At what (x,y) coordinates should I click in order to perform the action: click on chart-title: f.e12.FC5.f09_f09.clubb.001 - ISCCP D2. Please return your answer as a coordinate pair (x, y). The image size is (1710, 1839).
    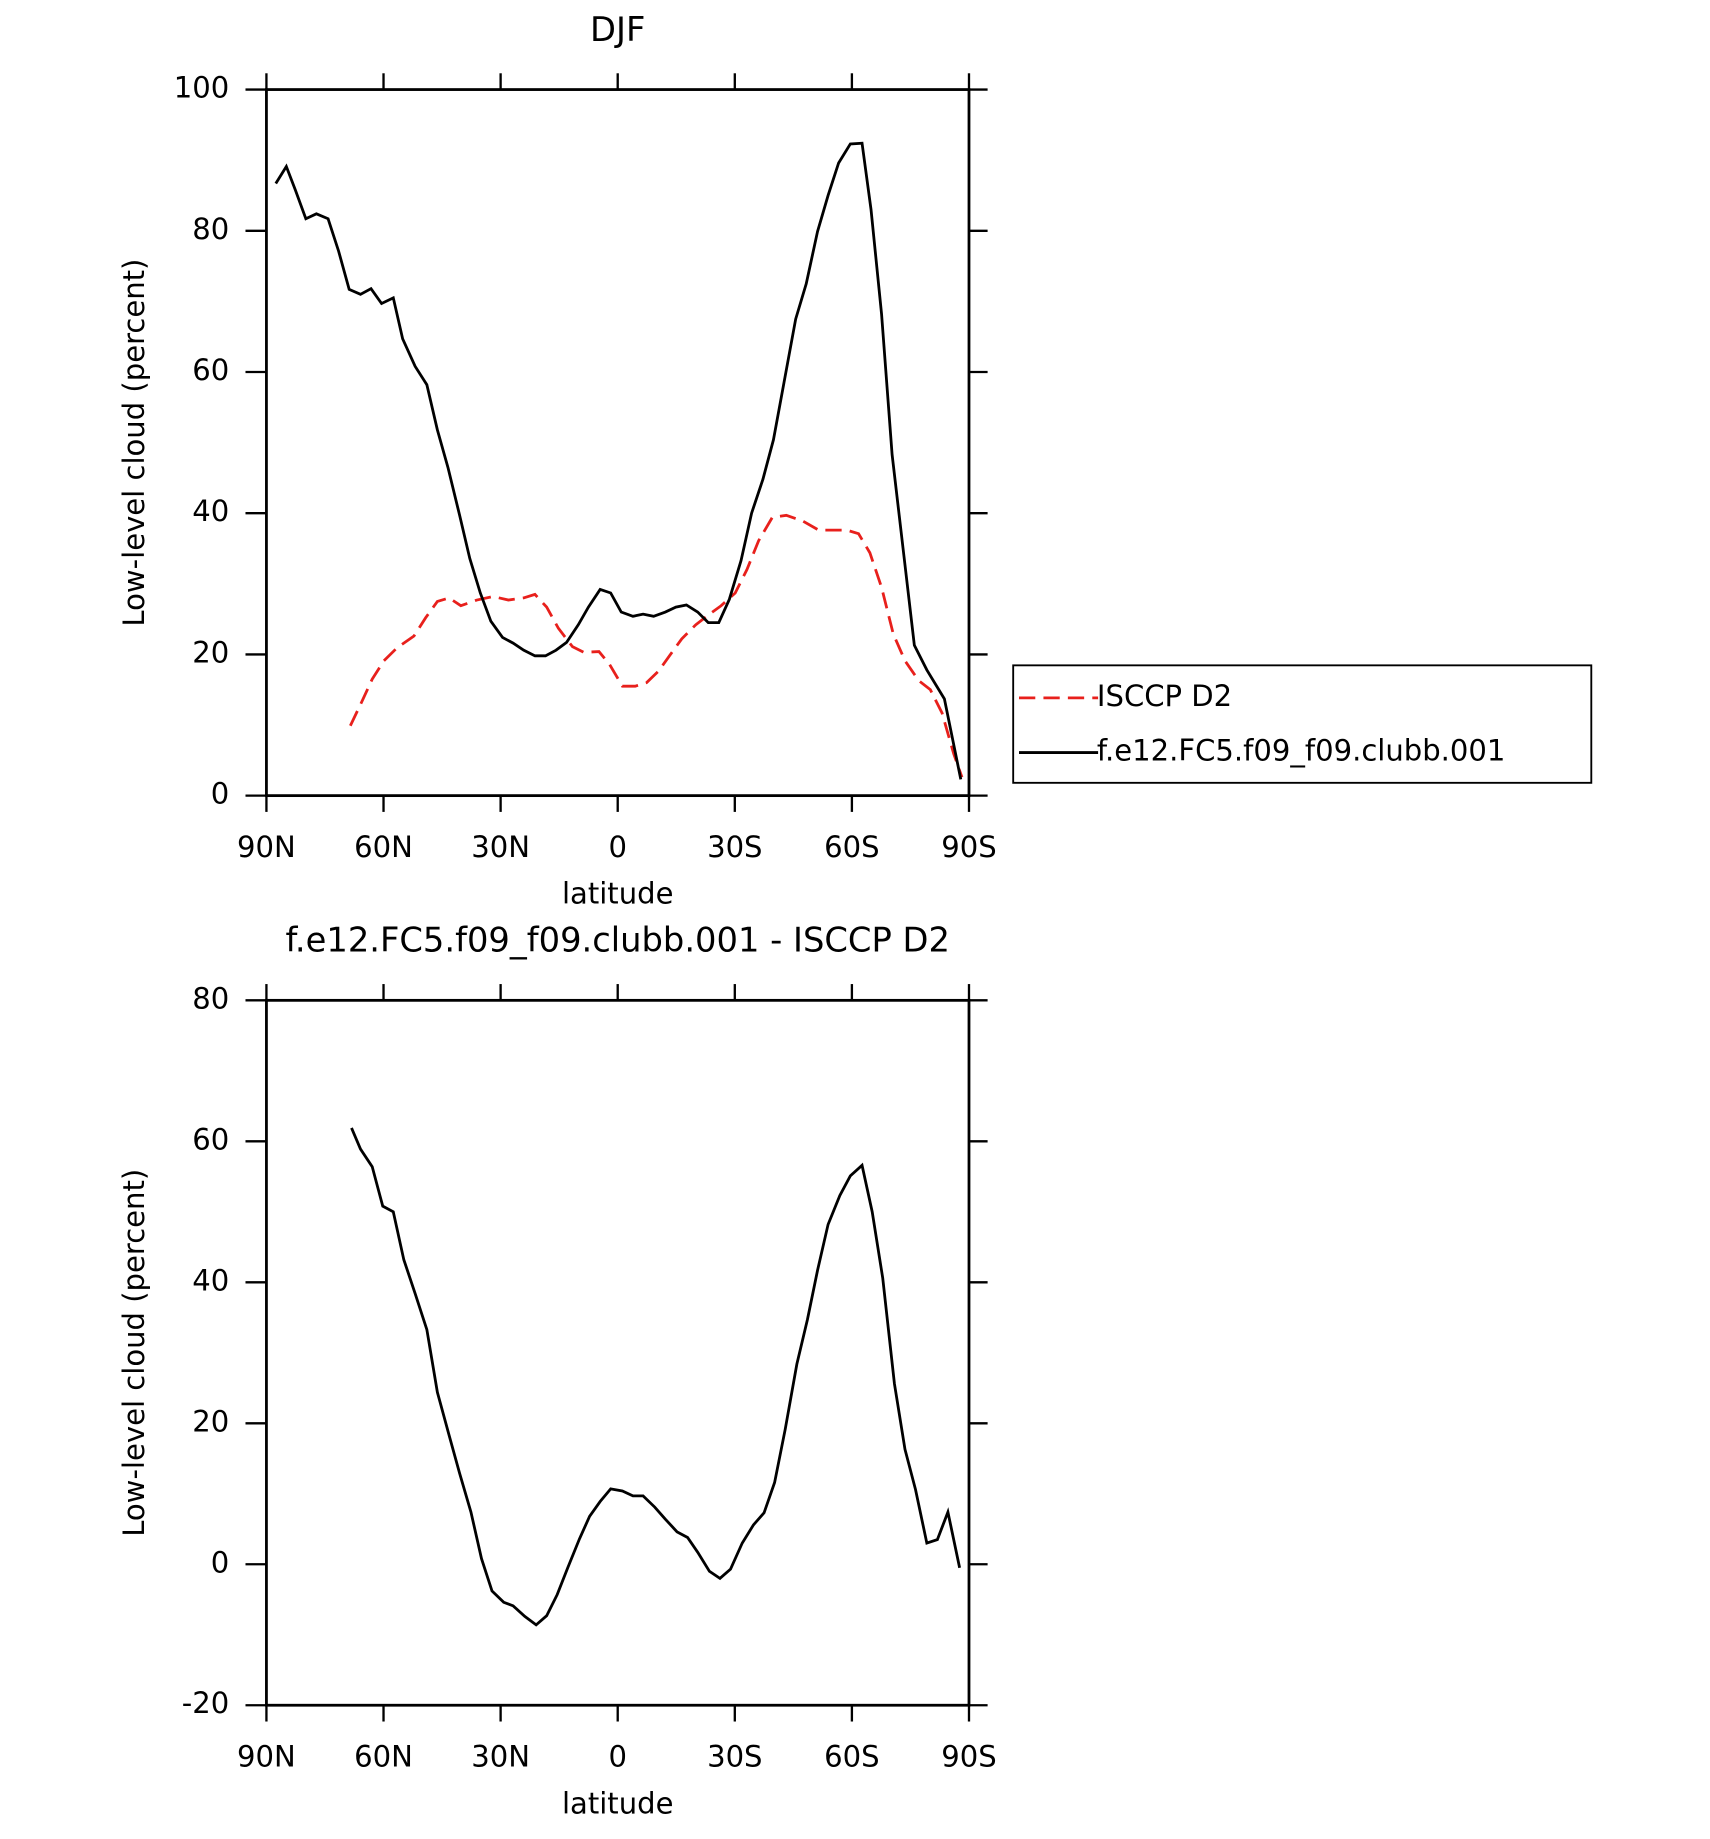
    Looking at the image, I should click on (617, 940).